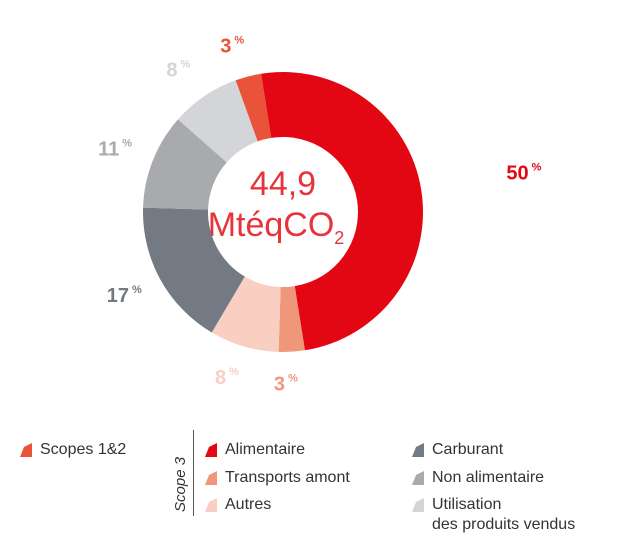  I want to click on center-value: 44,9, so click(283, 184).